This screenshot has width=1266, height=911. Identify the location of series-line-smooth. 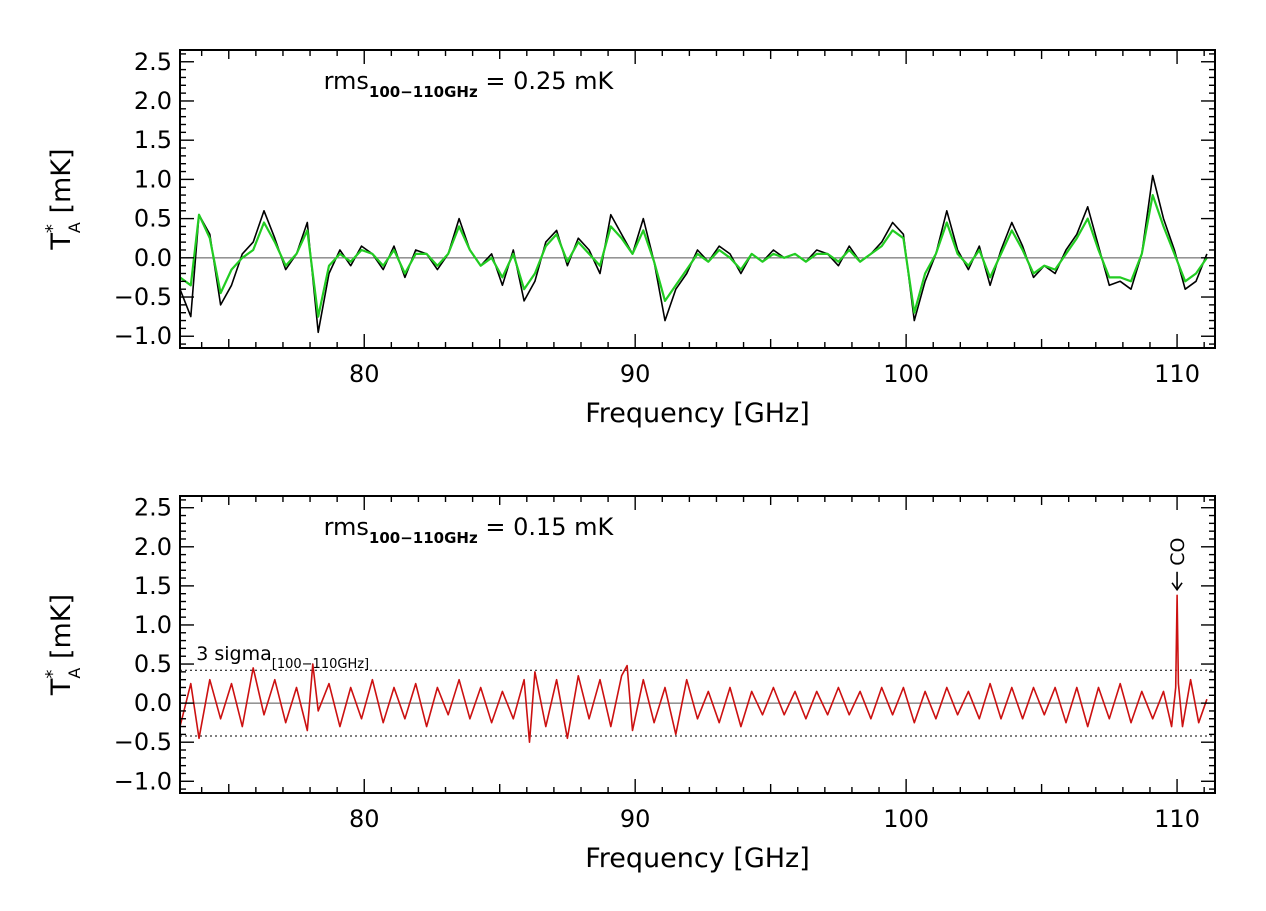
(694, 256).